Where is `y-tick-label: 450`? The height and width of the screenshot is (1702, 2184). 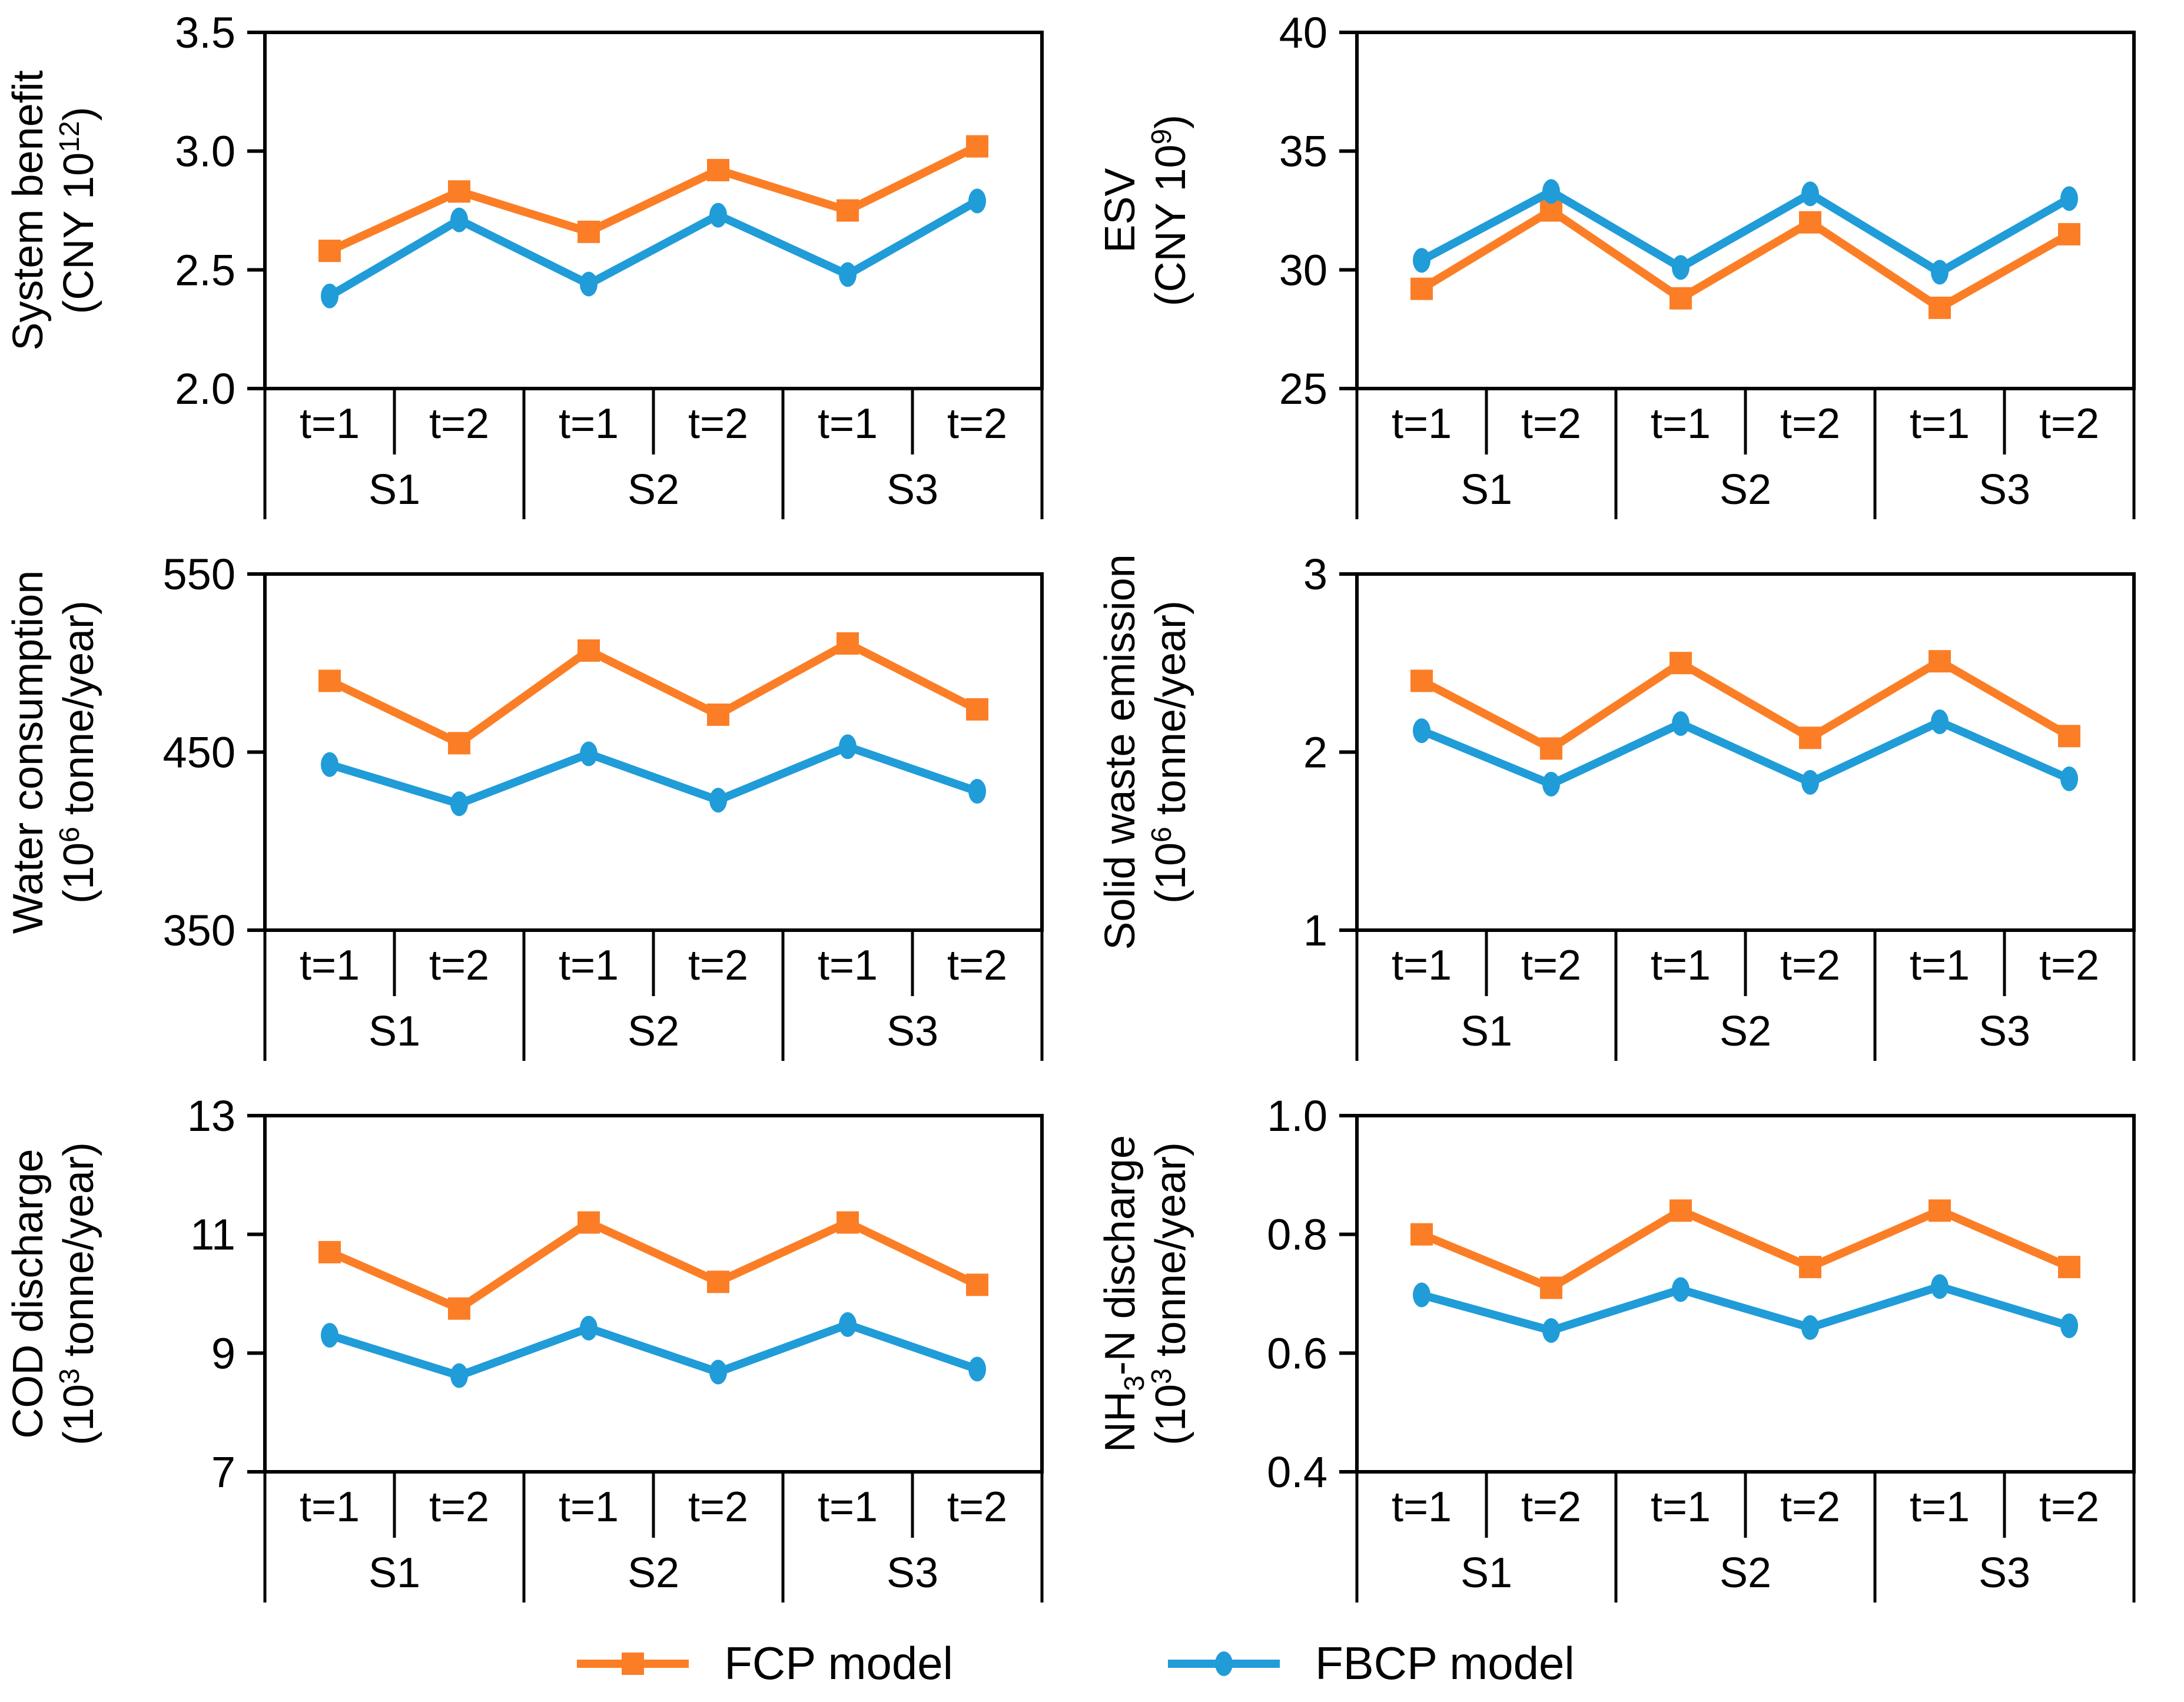
y-tick-label: 450 is located at coordinates (199, 752).